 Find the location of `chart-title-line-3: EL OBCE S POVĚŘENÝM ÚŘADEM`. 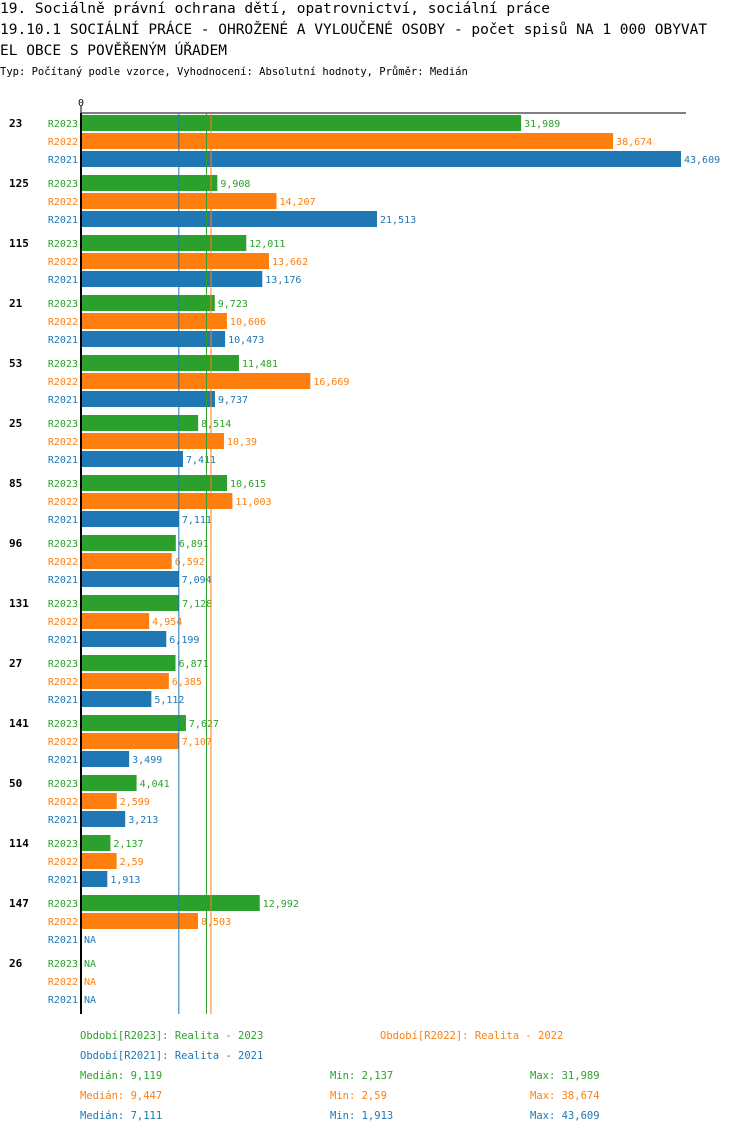

chart-title-line-3: EL OBCE S POVĚŘENÝM ÚŘADEM is located at coordinates (113, 51).